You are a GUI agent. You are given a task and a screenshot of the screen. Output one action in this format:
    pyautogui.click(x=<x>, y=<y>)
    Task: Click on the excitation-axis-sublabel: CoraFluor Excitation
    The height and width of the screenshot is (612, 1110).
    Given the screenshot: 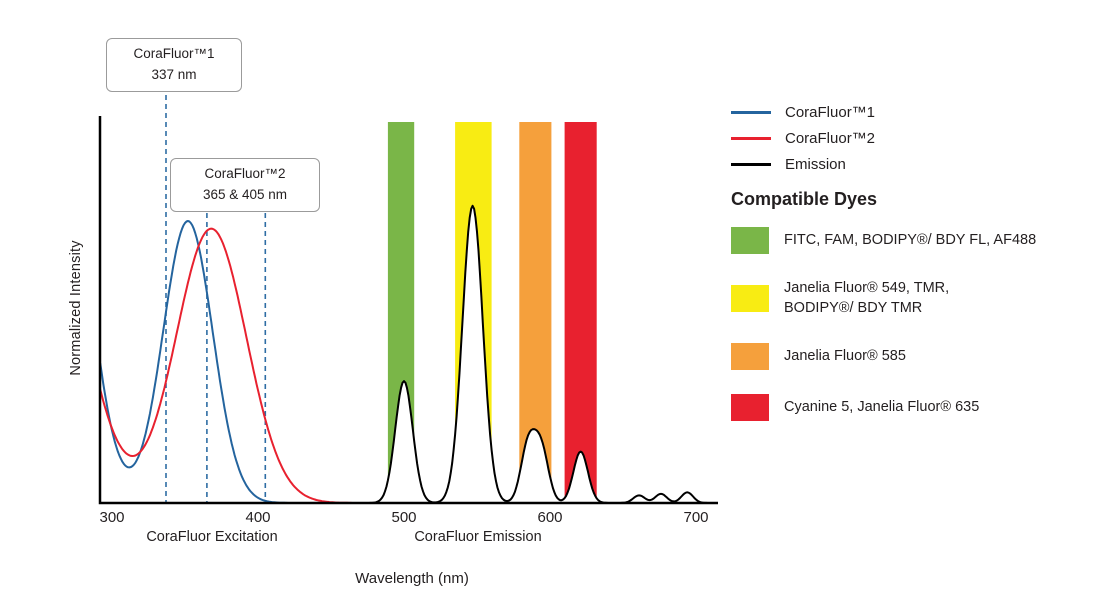 What is the action you would take?
    pyautogui.click(x=212, y=537)
    